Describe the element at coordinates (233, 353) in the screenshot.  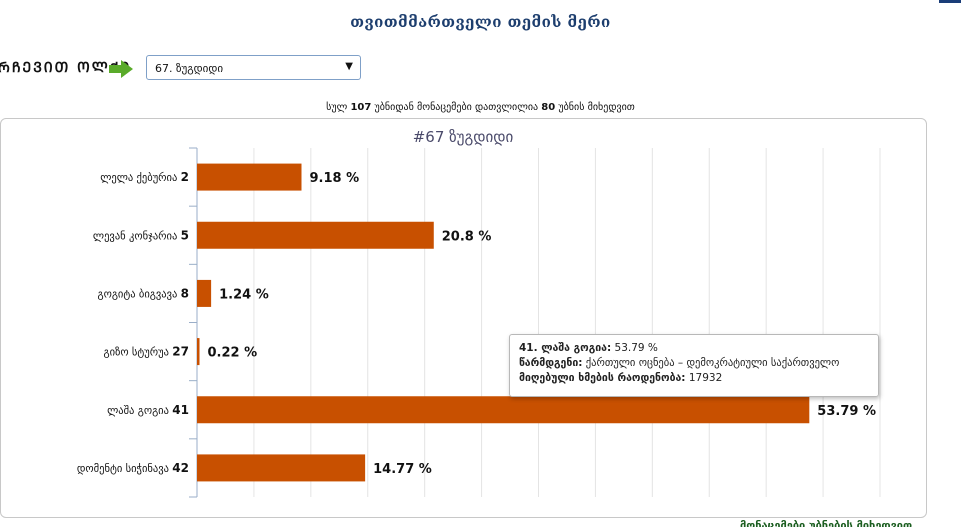
I see `value-label: 0.22 %` at that location.